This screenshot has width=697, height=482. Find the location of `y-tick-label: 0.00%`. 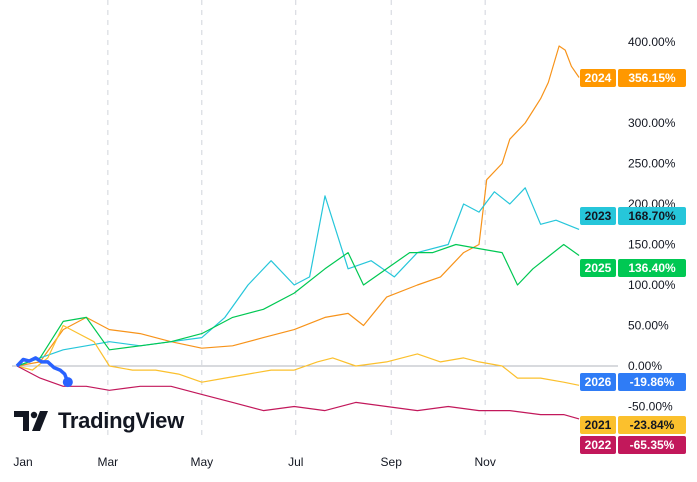

y-tick-label: 0.00% is located at coordinates (645, 366).